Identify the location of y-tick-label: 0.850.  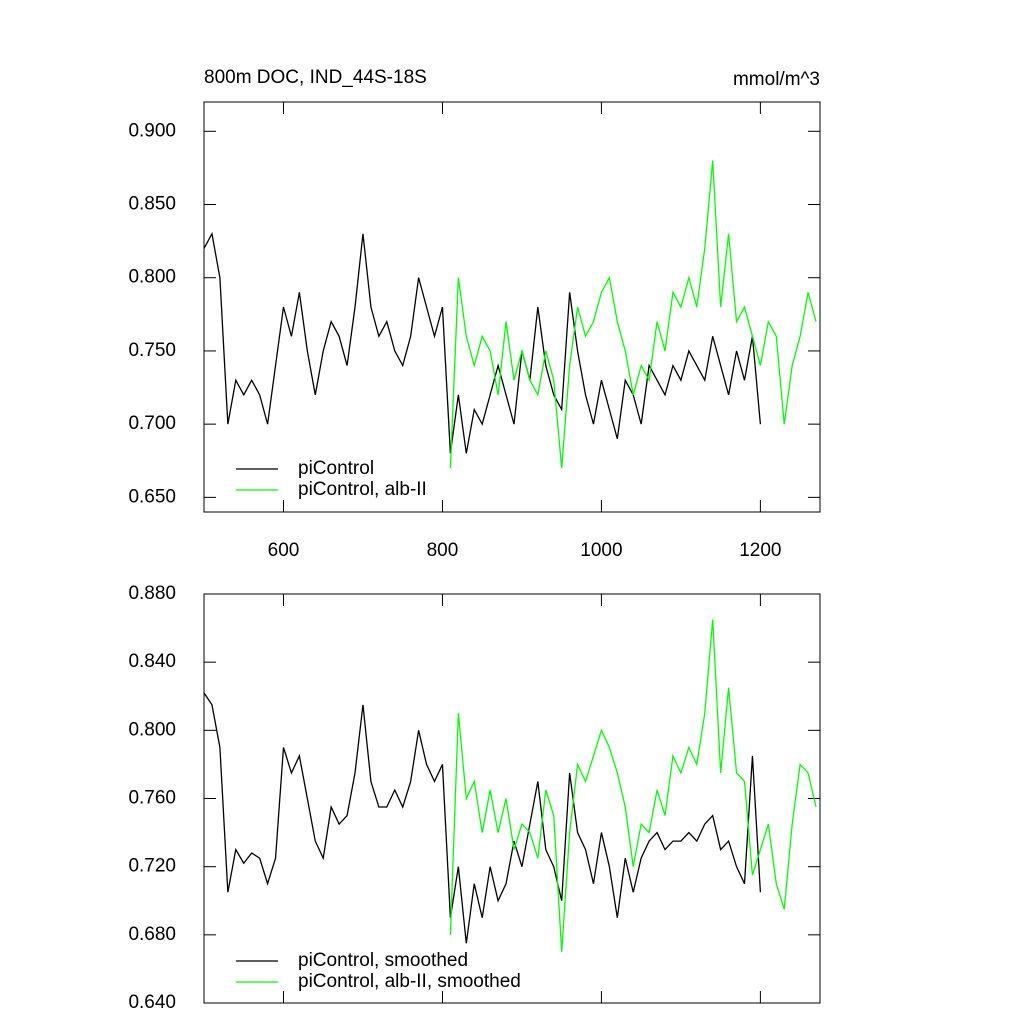
(152, 204).